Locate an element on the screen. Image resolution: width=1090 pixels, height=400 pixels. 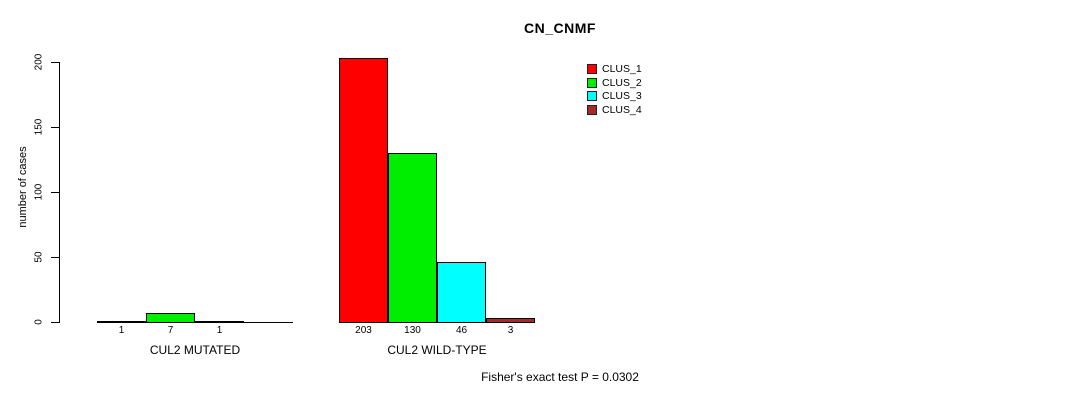
legend-row: CLUS_4 is located at coordinates (614, 109).